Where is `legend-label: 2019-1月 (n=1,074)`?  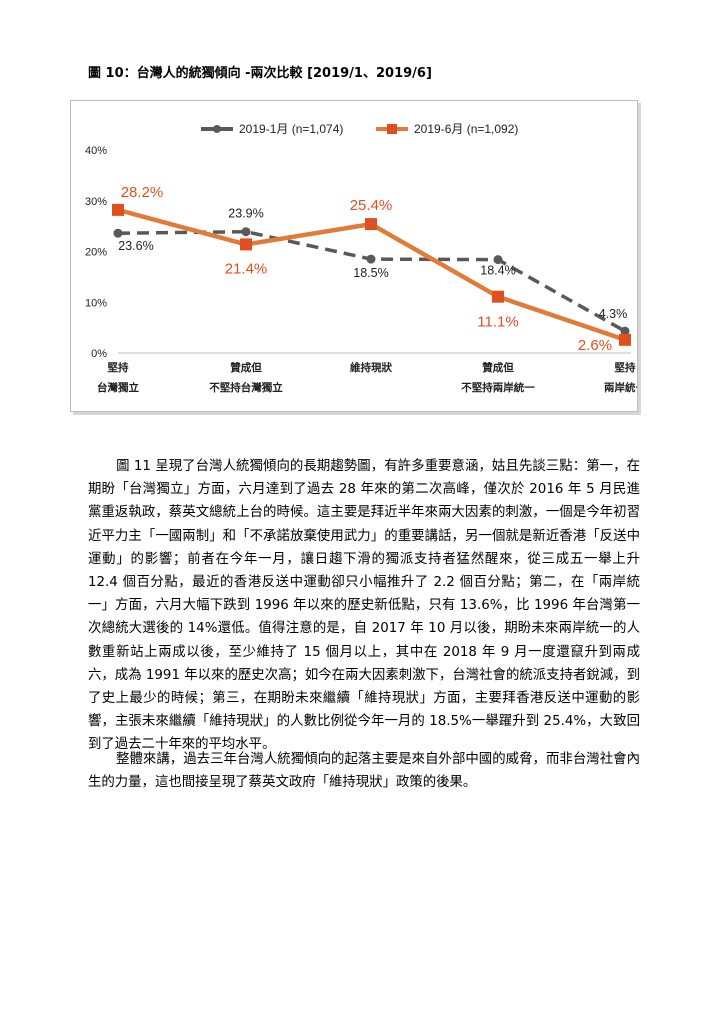 legend-label: 2019-1月 (n=1,074) is located at coordinates (291, 129).